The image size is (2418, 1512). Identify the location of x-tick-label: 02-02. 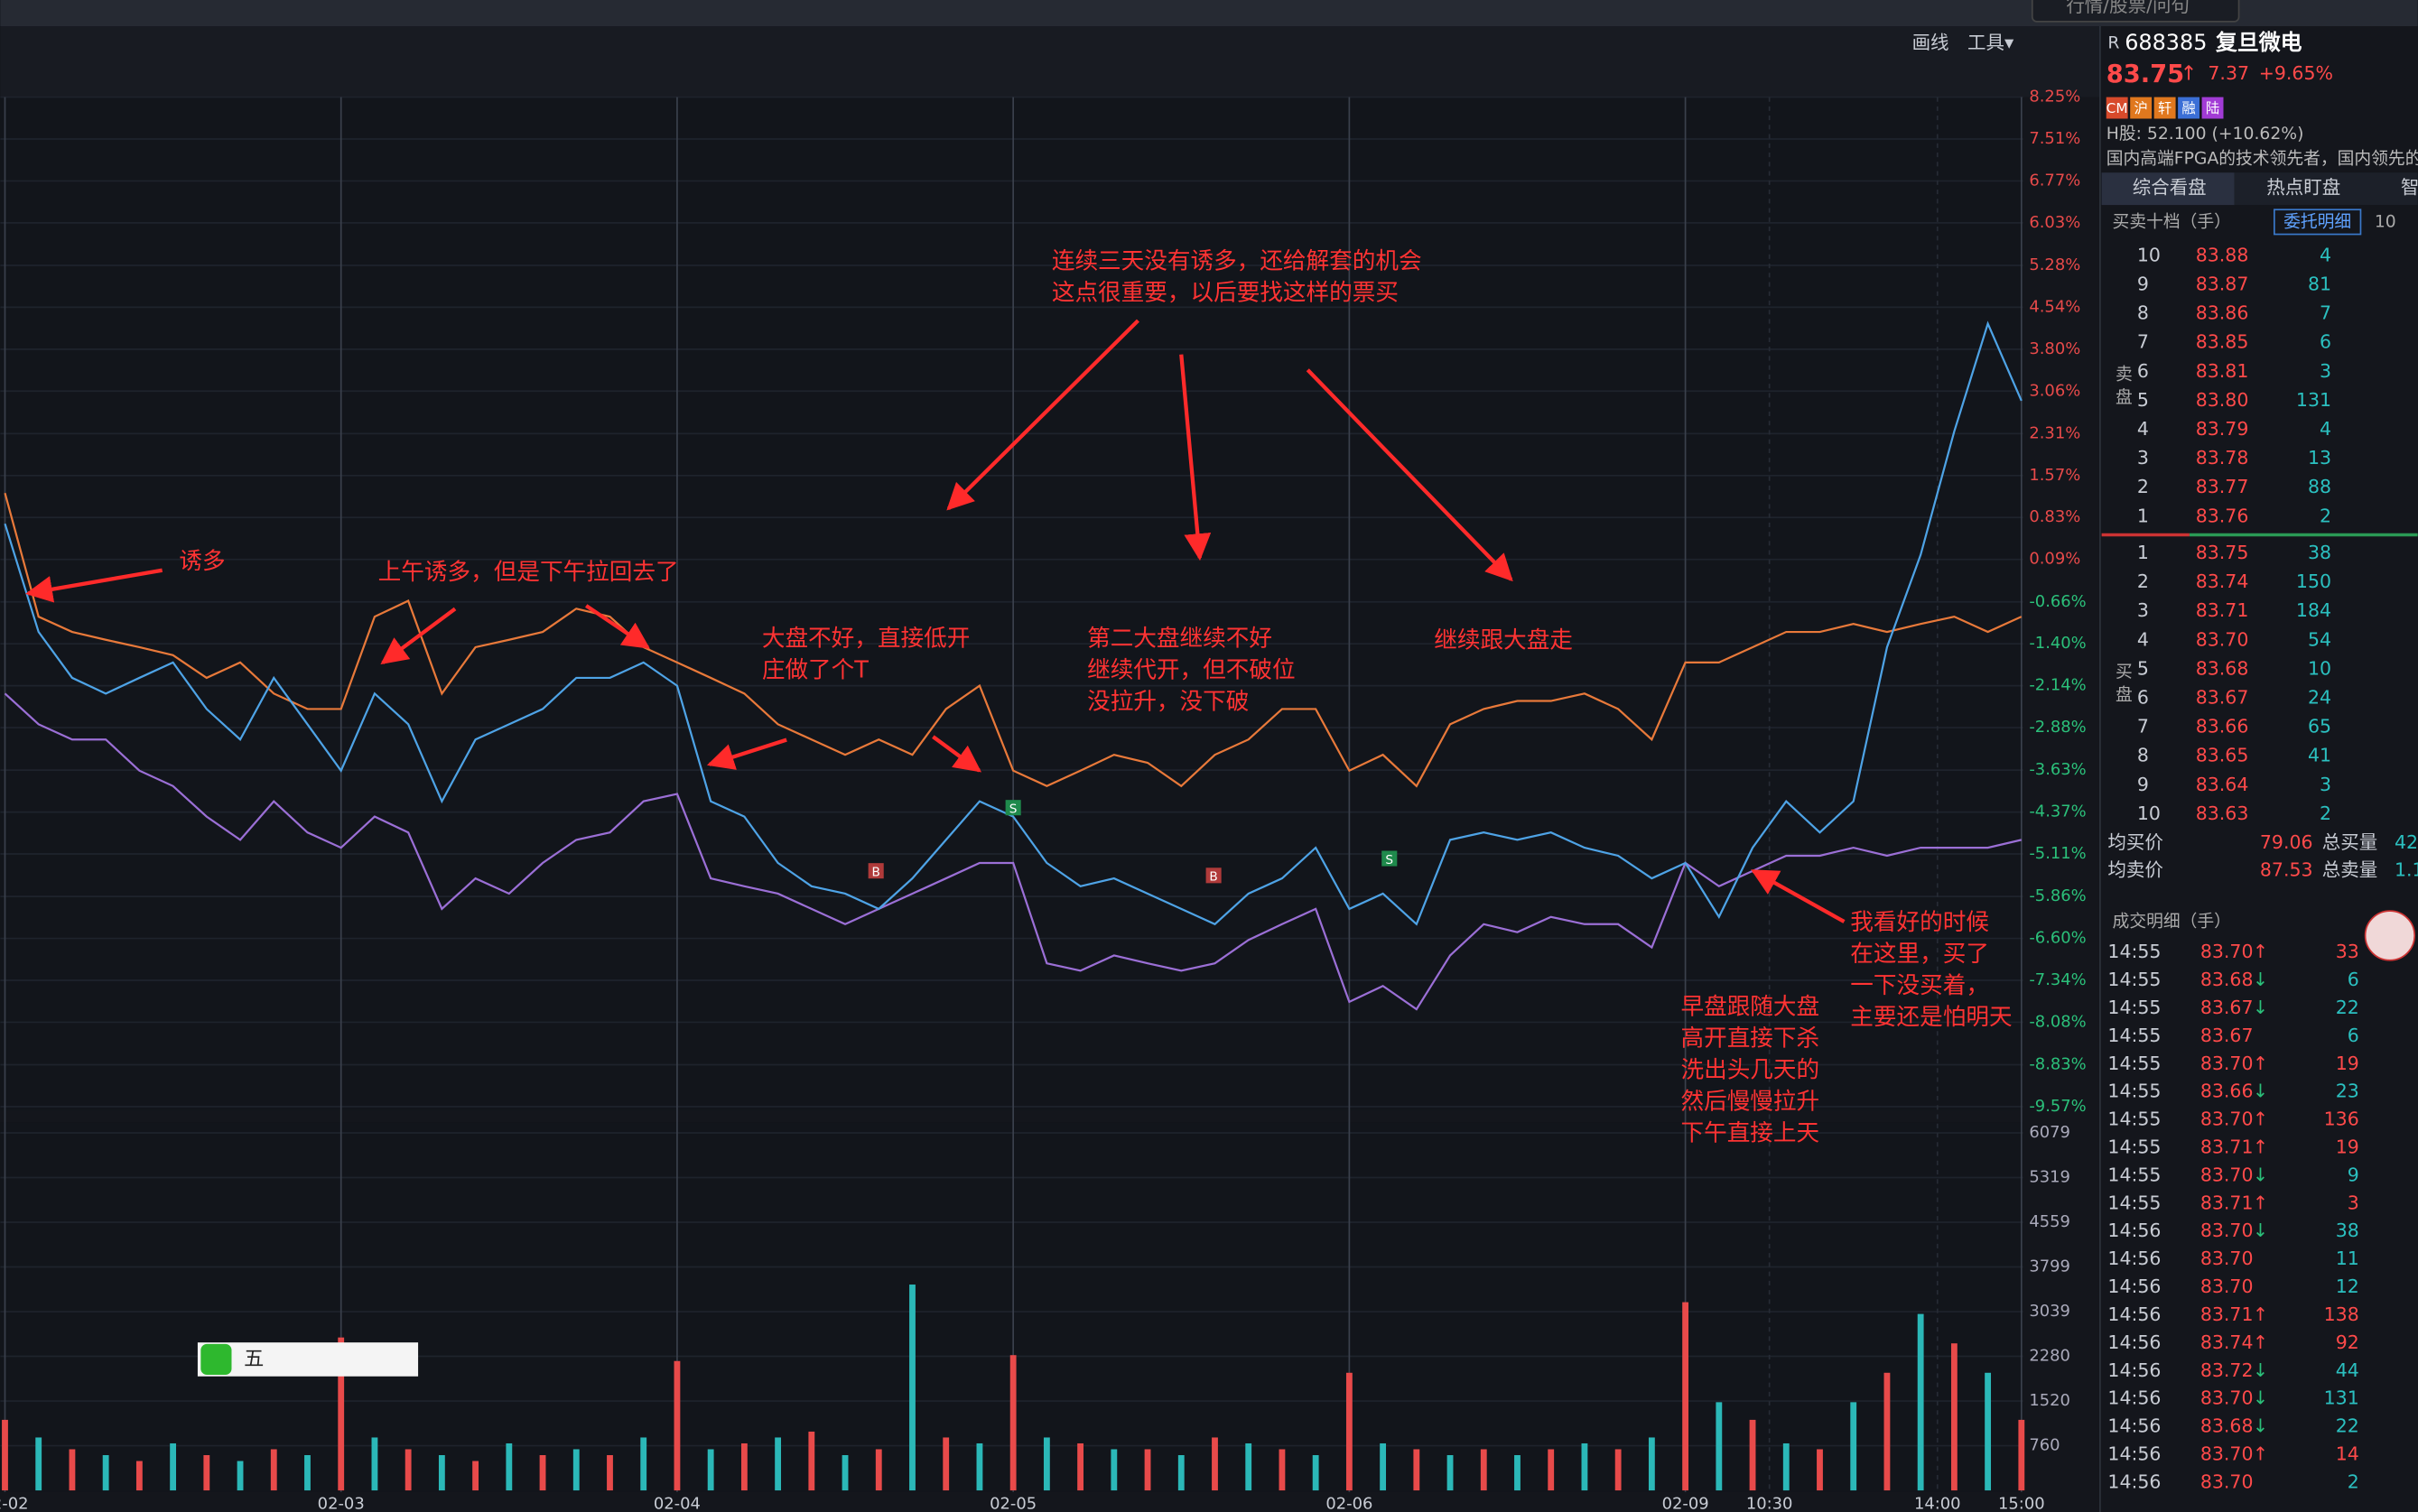
(14, 1503).